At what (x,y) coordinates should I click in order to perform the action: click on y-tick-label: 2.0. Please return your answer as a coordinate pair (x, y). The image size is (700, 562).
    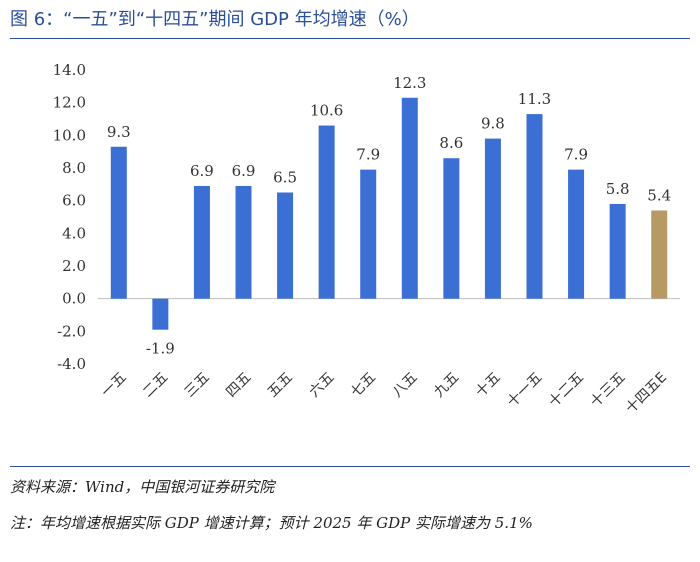
    Looking at the image, I should click on (74, 266).